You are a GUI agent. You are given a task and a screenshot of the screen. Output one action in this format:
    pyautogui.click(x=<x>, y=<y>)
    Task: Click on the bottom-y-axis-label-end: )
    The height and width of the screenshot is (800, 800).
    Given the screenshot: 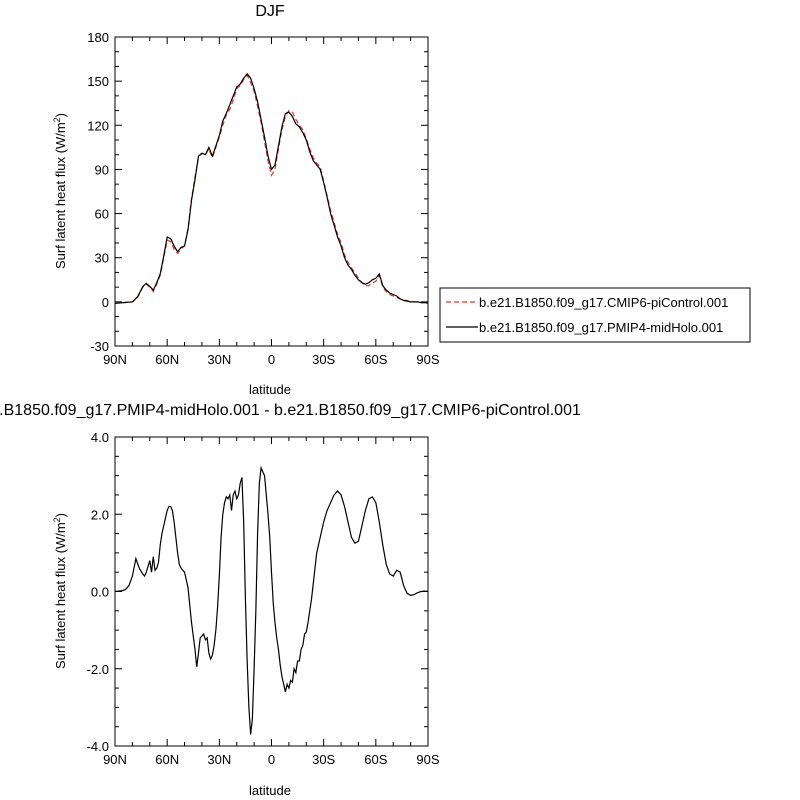 What is the action you would take?
    pyautogui.click(x=60, y=515)
    